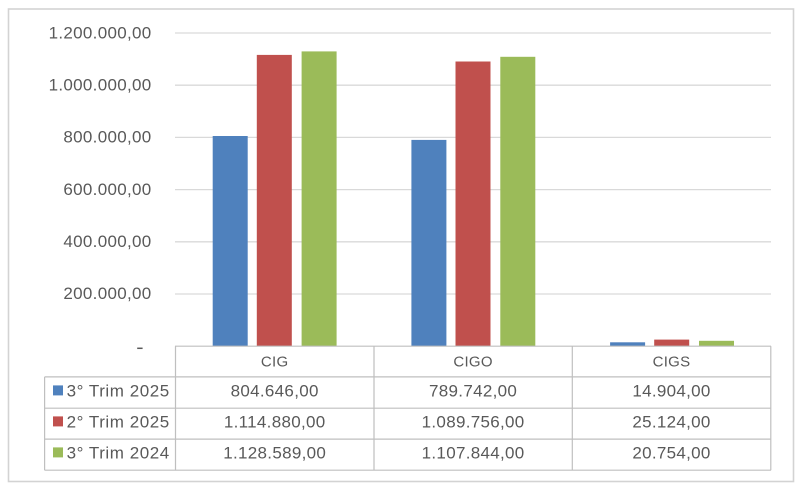 Image resolution: width=800 pixels, height=489 pixels. What do you see at coordinates (671, 422) in the screenshot?
I see `svg-text: 25.124,00` at bounding box center [671, 422].